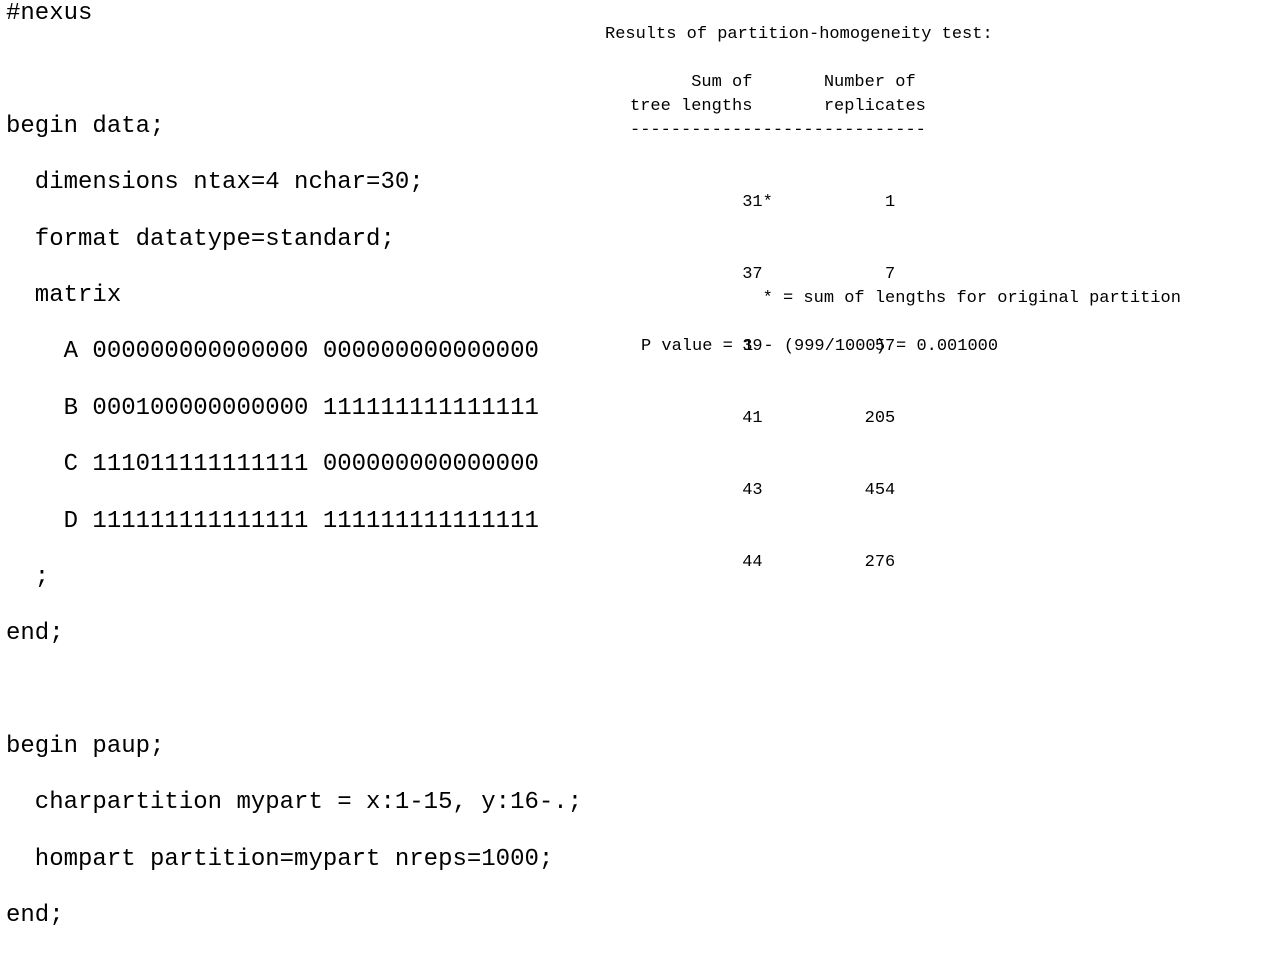 Image resolution: width=1270 pixels, height=959 pixels. Describe the element at coordinates (272, 352) in the screenshot. I see `matrix-row-a: A 000000000000000 000000000000000` at that location.